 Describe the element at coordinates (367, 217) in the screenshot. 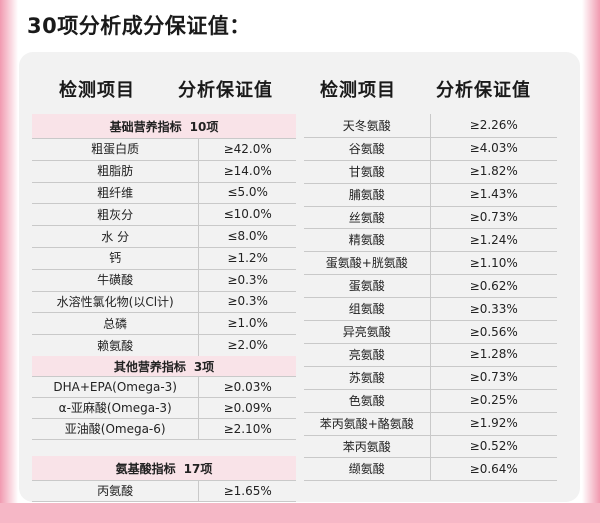

I see `item-name: 丝氨酸` at that location.